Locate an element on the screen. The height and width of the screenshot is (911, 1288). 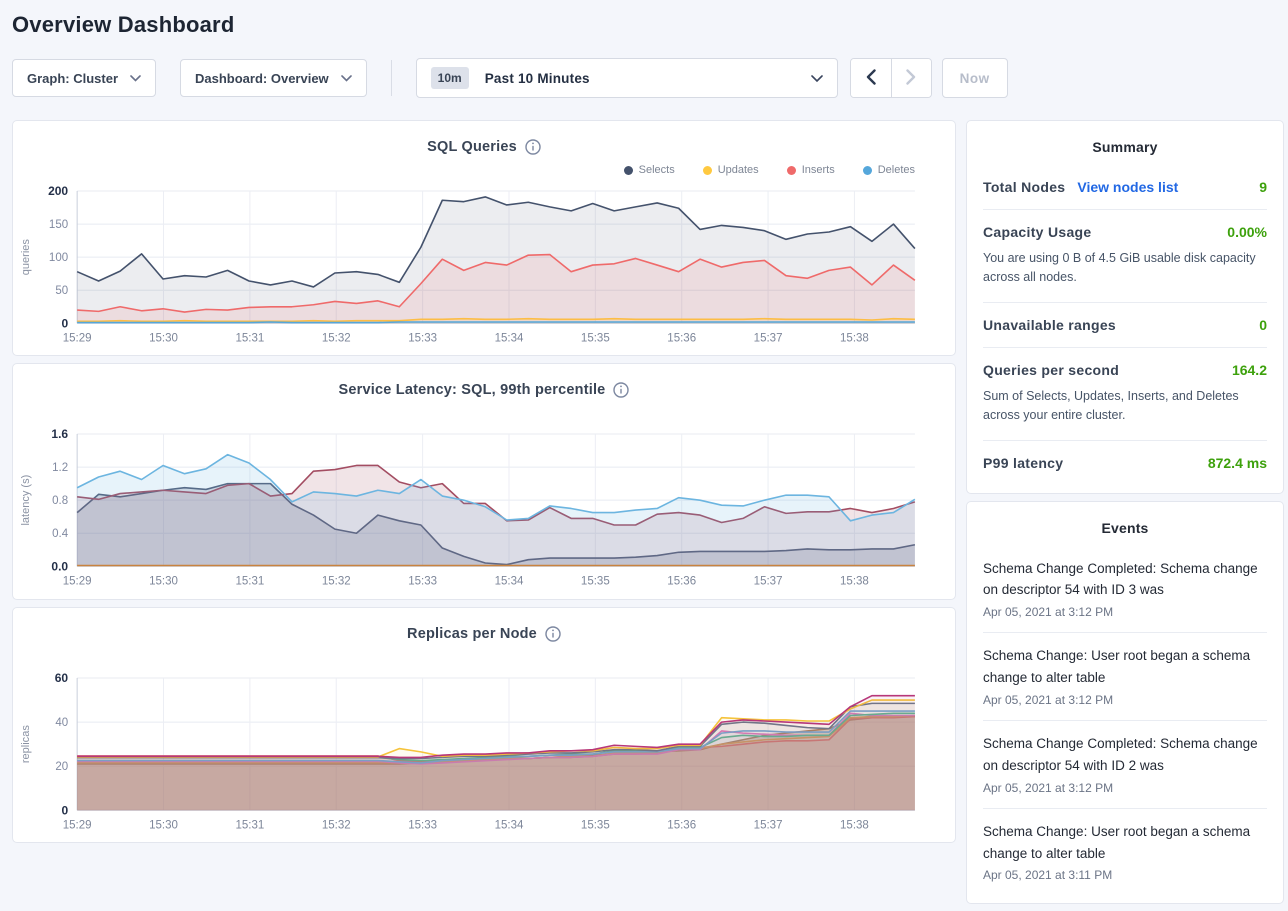
summary-value: 872.4 ms is located at coordinates (1237, 462).